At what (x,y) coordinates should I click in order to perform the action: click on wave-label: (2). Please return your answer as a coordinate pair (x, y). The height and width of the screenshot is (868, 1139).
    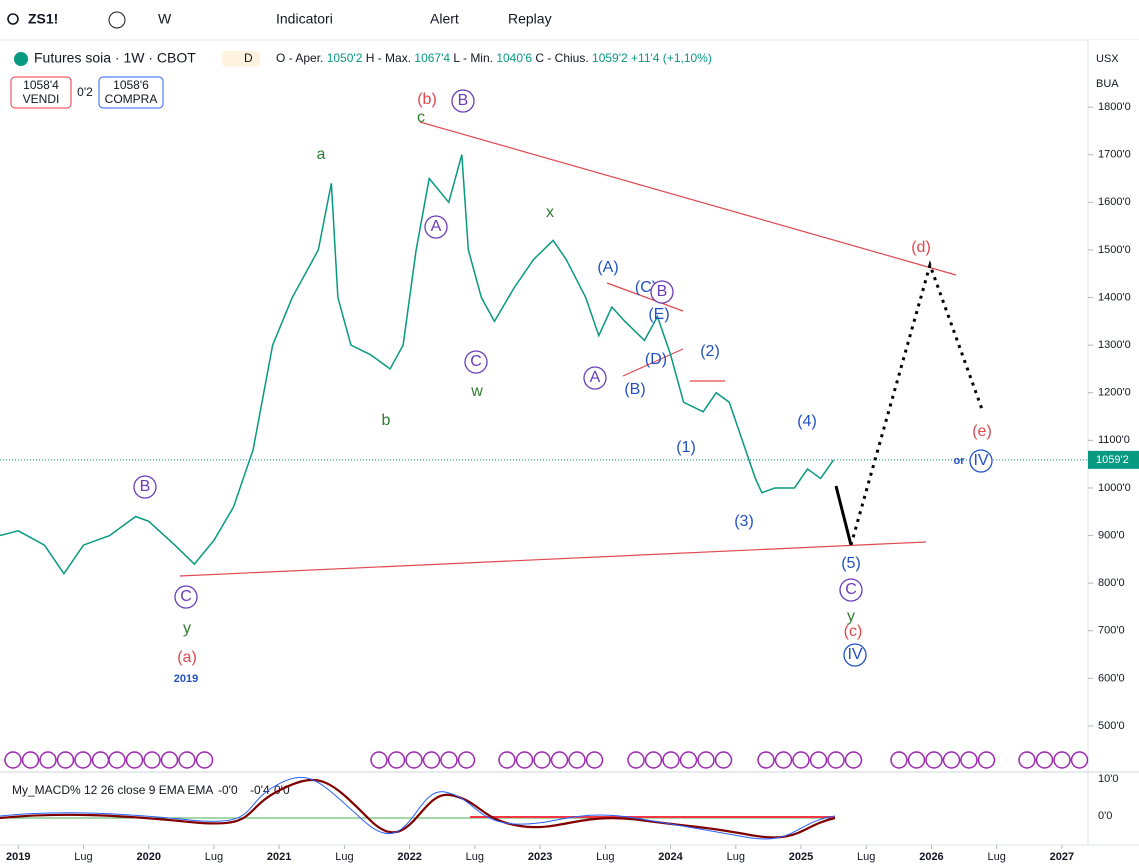
    Looking at the image, I should click on (710, 351).